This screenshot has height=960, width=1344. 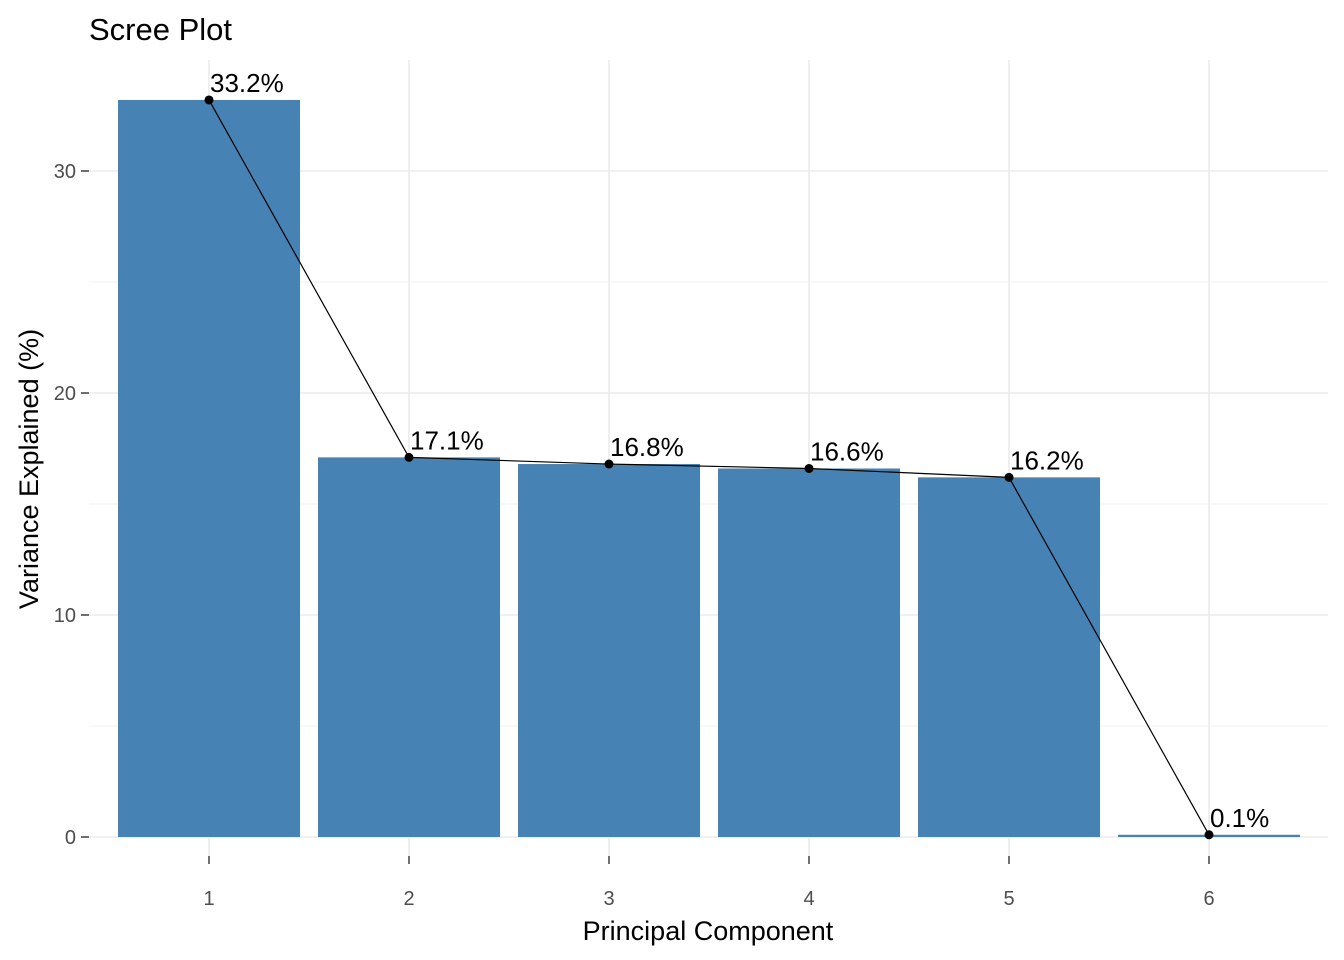 What do you see at coordinates (208, 899) in the screenshot?
I see `x-tick-label: 1` at bounding box center [208, 899].